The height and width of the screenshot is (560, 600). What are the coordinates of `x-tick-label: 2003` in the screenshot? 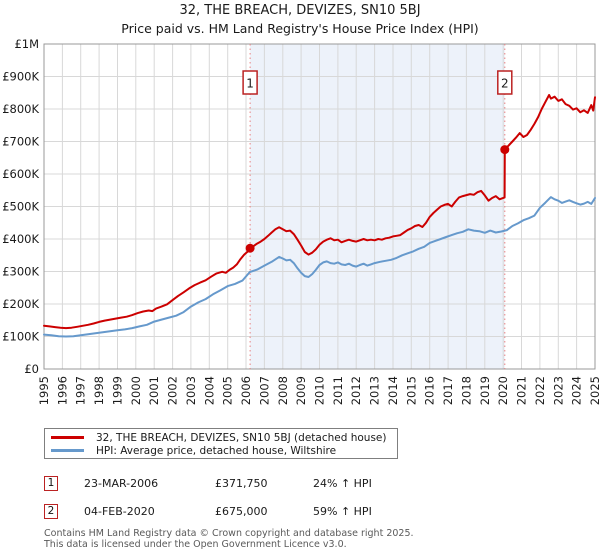 It's located at (191, 390).